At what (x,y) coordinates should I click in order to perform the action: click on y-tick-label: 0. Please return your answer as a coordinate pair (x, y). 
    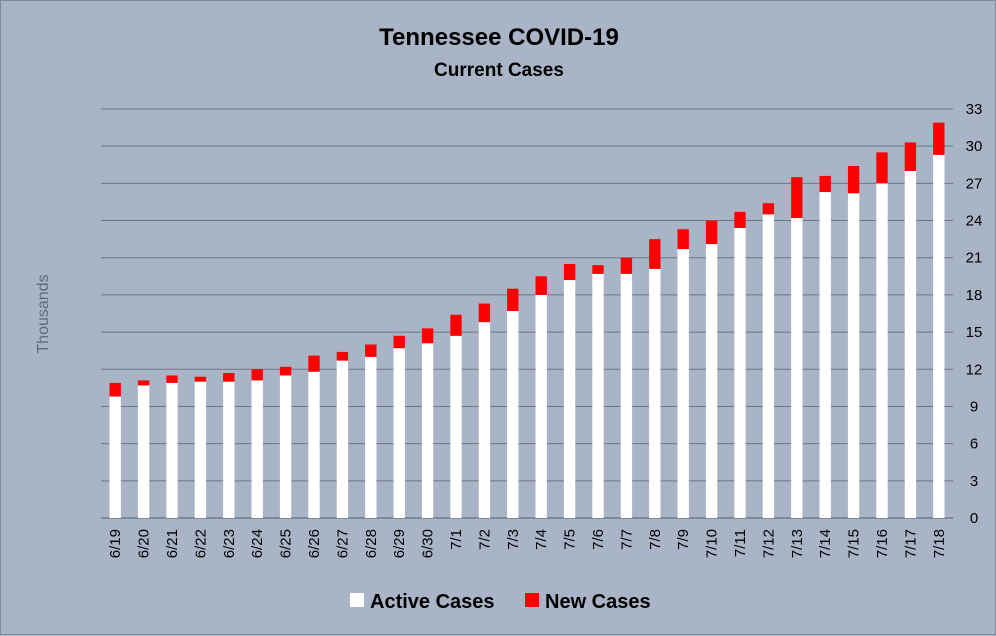
    Looking at the image, I should click on (974, 518).